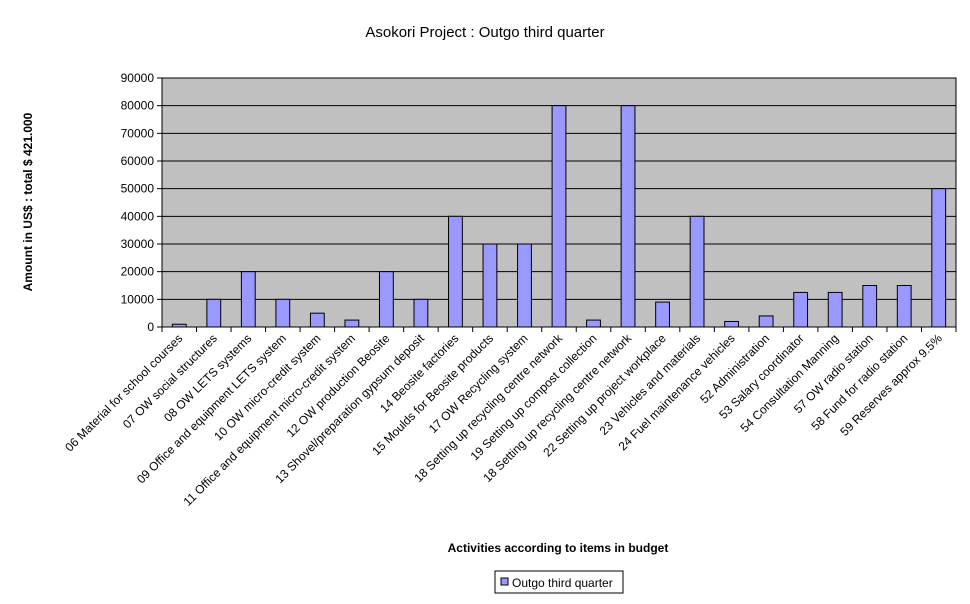 Image resolution: width=970 pixels, height=604 pixels. What do you see at coordinates (150, 327) in the screenshot?
I see `y-tick-label: 0` at bounding box center [150, 327].